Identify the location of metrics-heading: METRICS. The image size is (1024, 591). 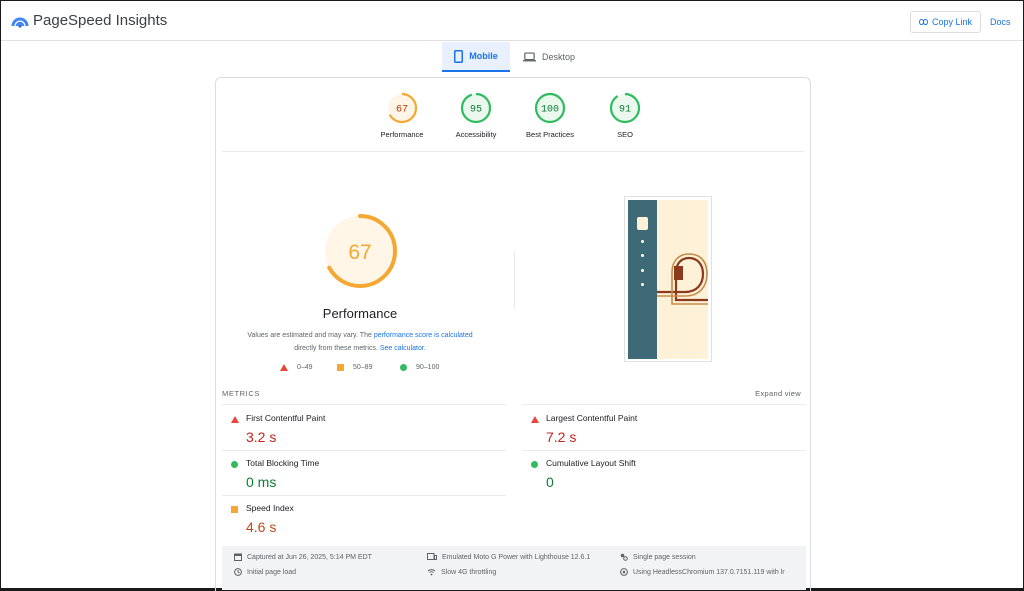
(241, 393).